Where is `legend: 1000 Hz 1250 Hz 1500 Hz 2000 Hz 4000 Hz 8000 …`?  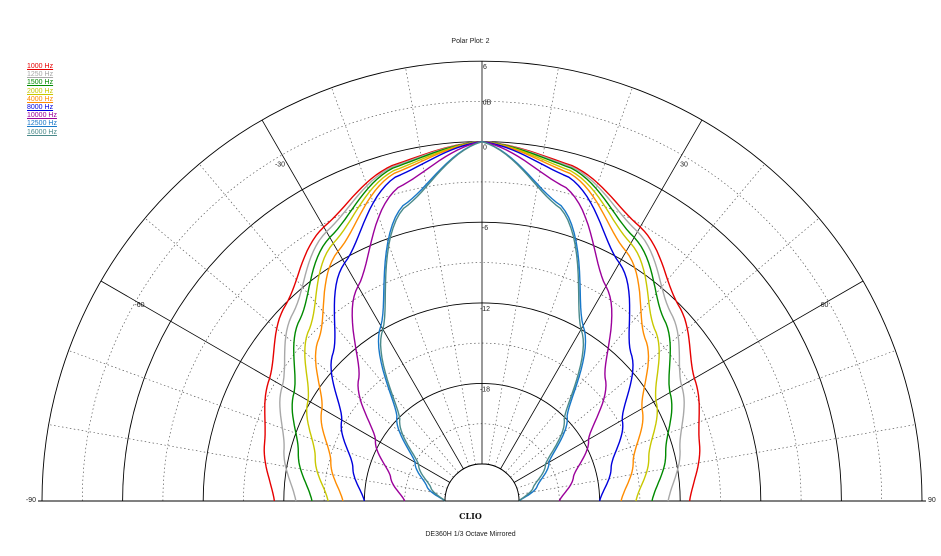
legend: 1000 Hz 1250 Hz 1500 Hz 2000 Hz 4000 Hz 8000 … is located at coordinates (42, 100).